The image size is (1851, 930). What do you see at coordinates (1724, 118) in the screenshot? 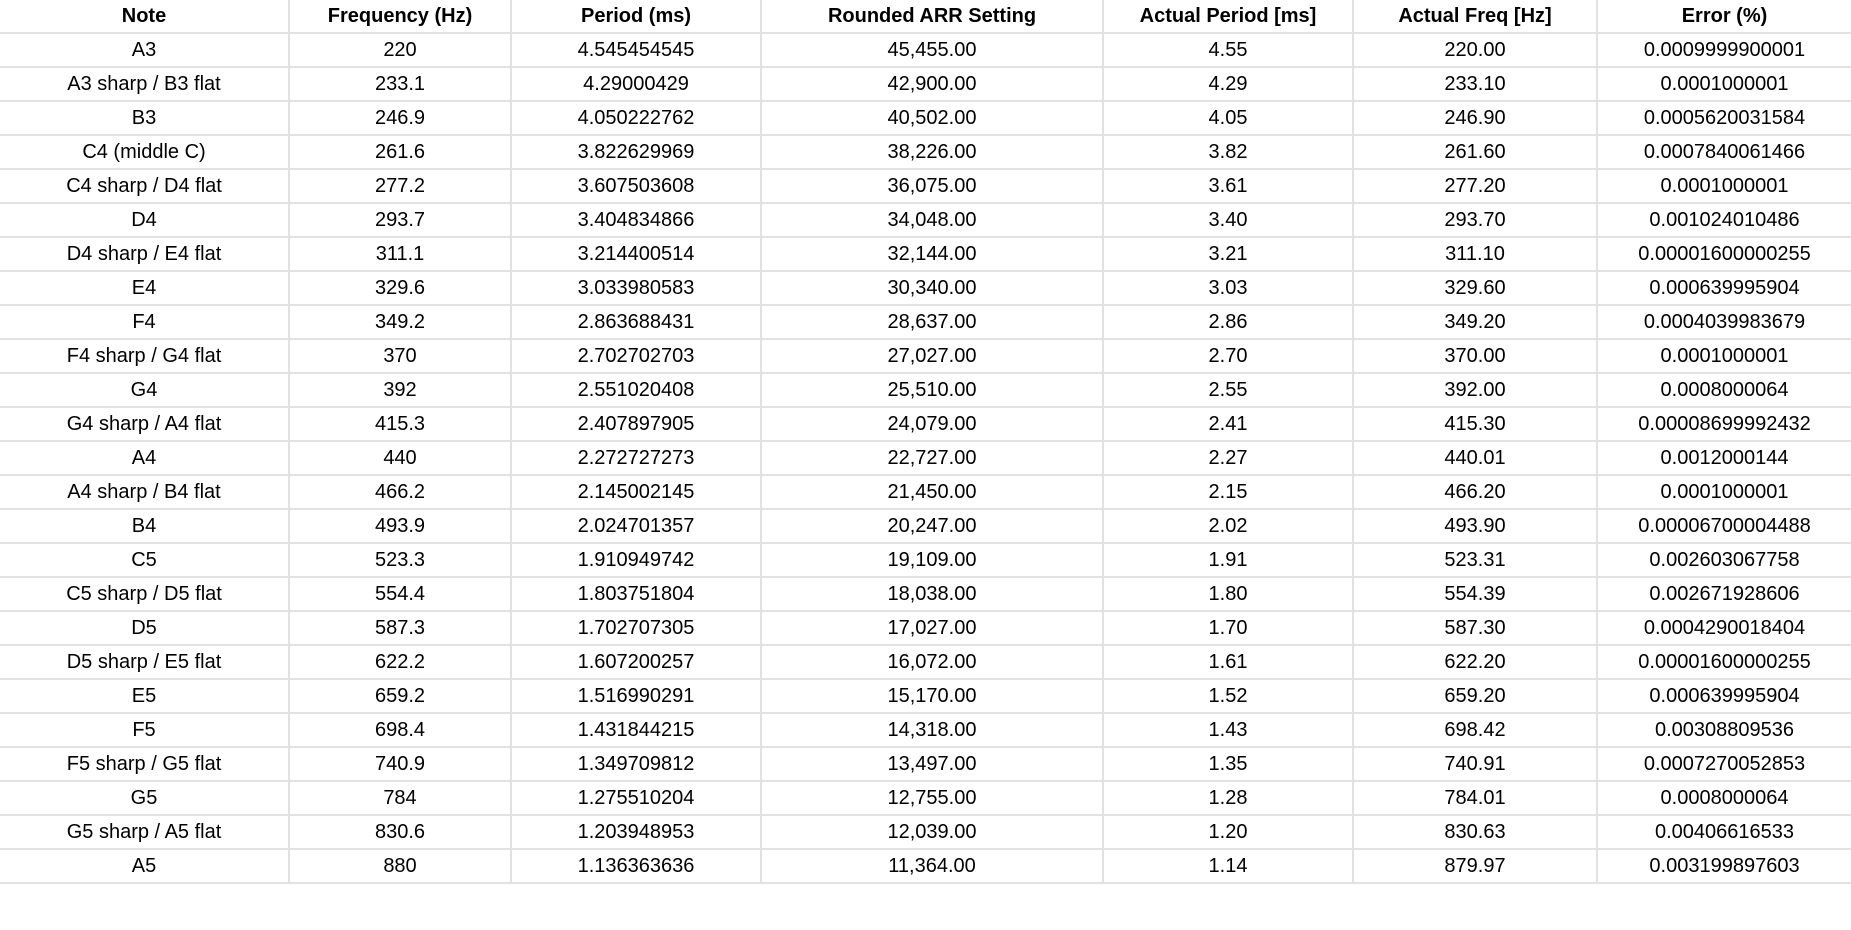
I see `error-cell: 0.0005620031584` at bounding box center [1724, 118].